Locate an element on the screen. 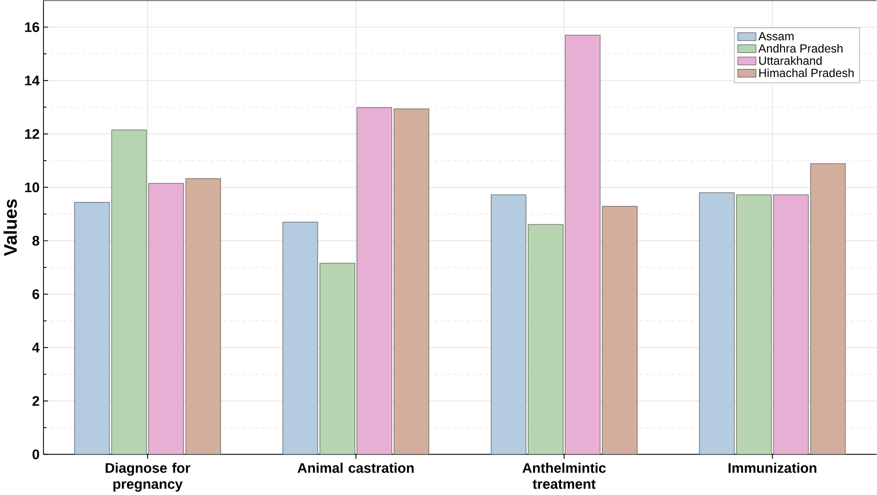 The height and width of the screenshot is (495, 877). y-tick-label: 16 is located at coordinates (32, 27).